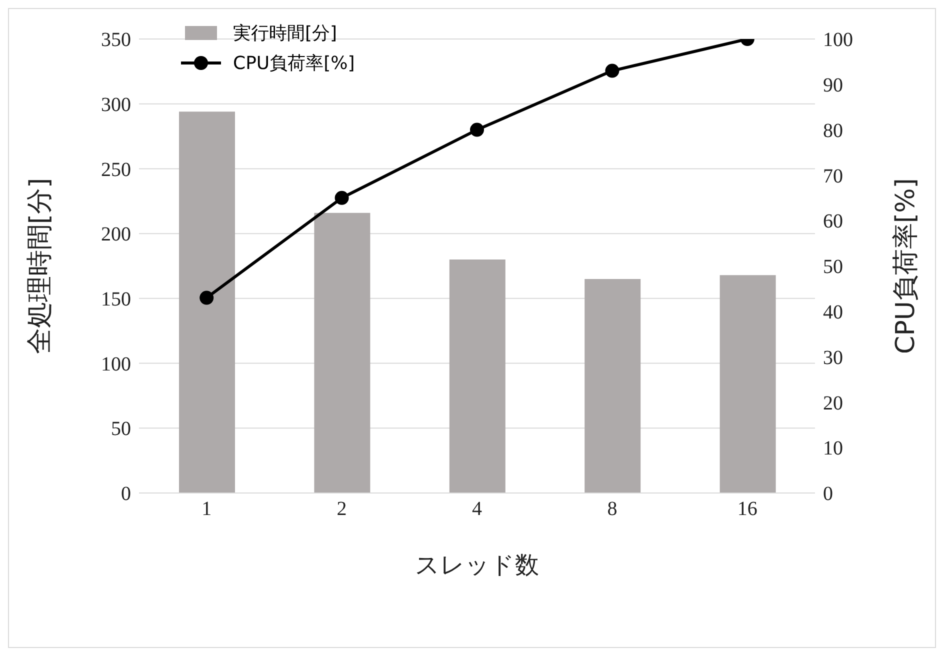 The image size is (944, 659). Describe the element at coordinates (116, 169) in the screenshot. I see `y-tick-label: 250` at that location.